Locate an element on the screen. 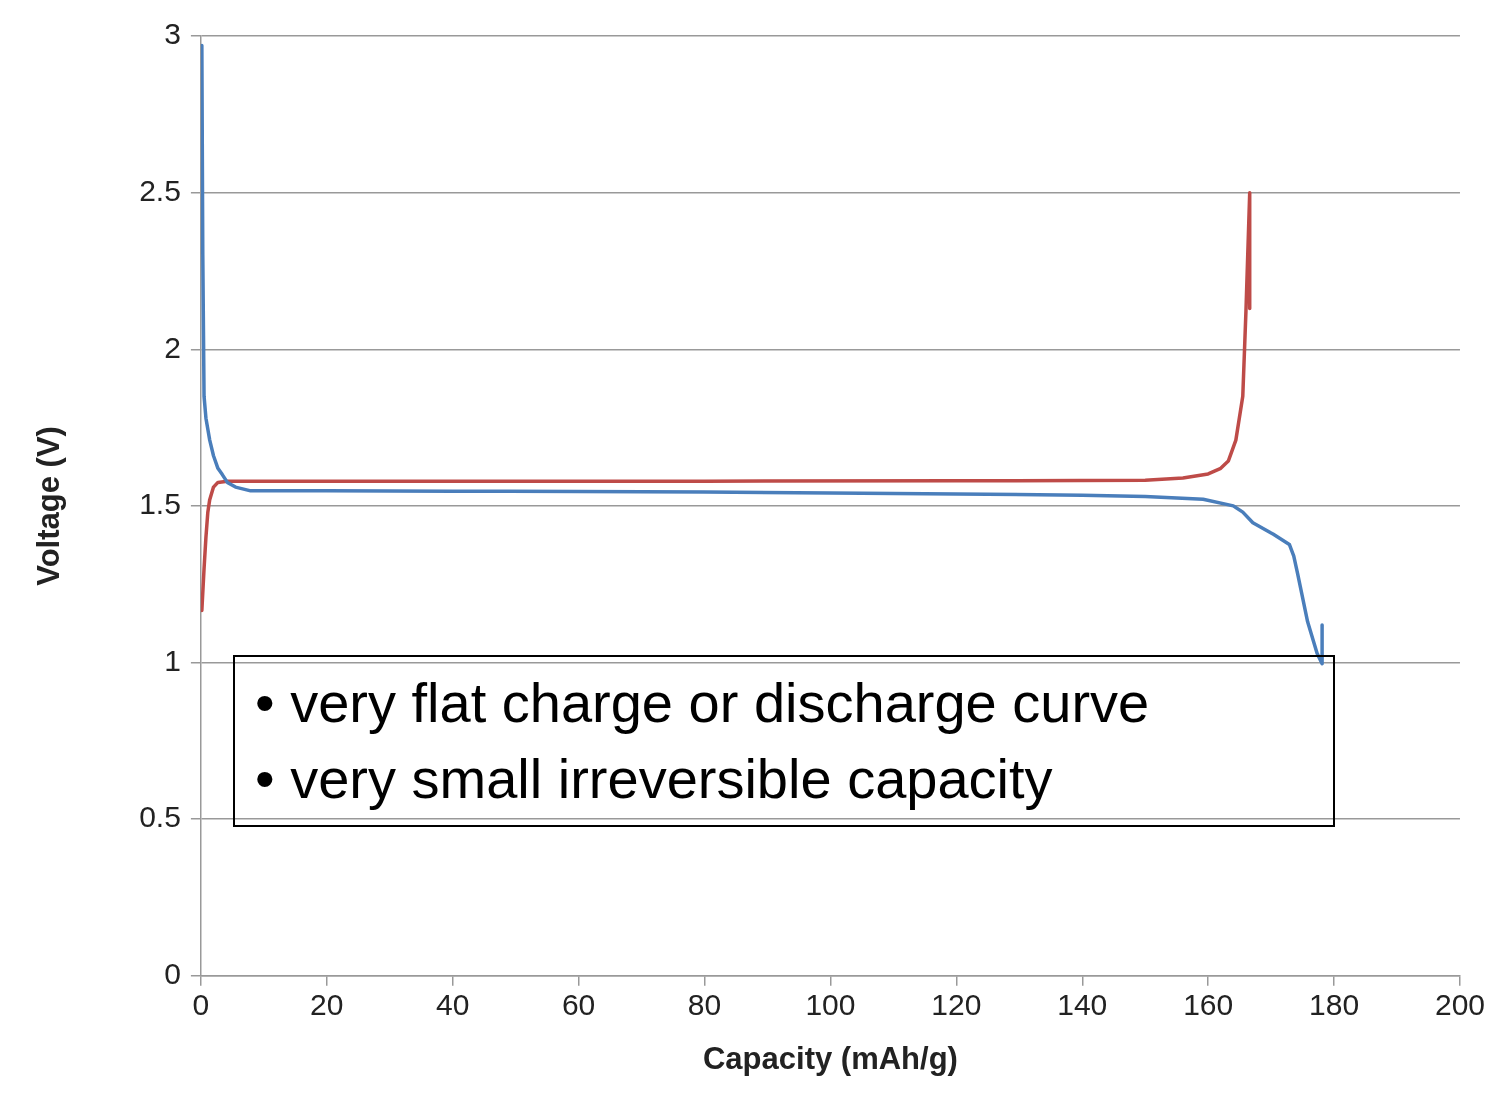 The height and width of the screenshot is (1095, 1502). y-tick-label: 1 is located at coordinates (172, 660).